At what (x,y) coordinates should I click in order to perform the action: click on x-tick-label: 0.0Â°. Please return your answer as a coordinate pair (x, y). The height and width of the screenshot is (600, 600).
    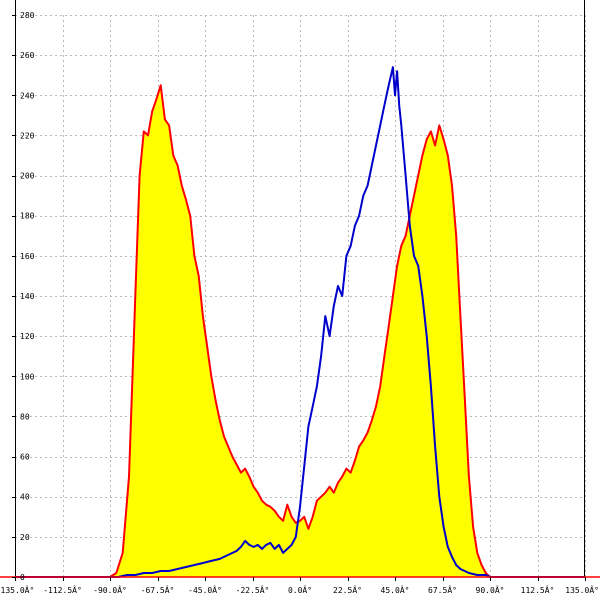
    Looking at the image, I should click on (300, 589).